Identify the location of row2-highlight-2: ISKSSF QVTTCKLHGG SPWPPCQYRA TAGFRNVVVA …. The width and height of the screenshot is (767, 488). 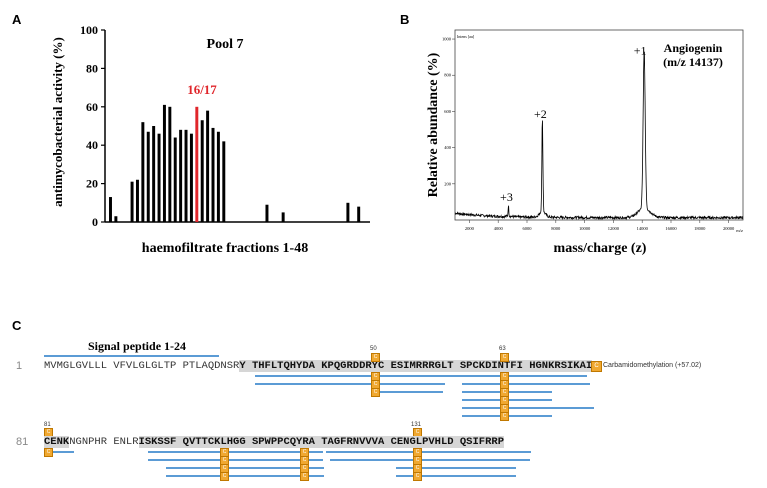
(321, 442).